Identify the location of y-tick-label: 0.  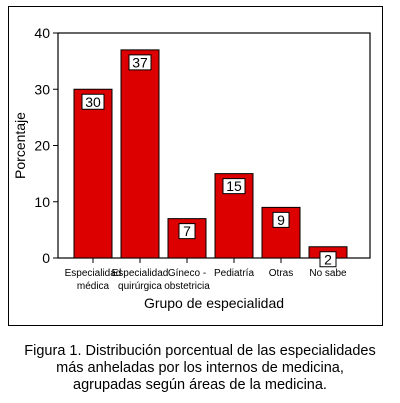
(46, 258).